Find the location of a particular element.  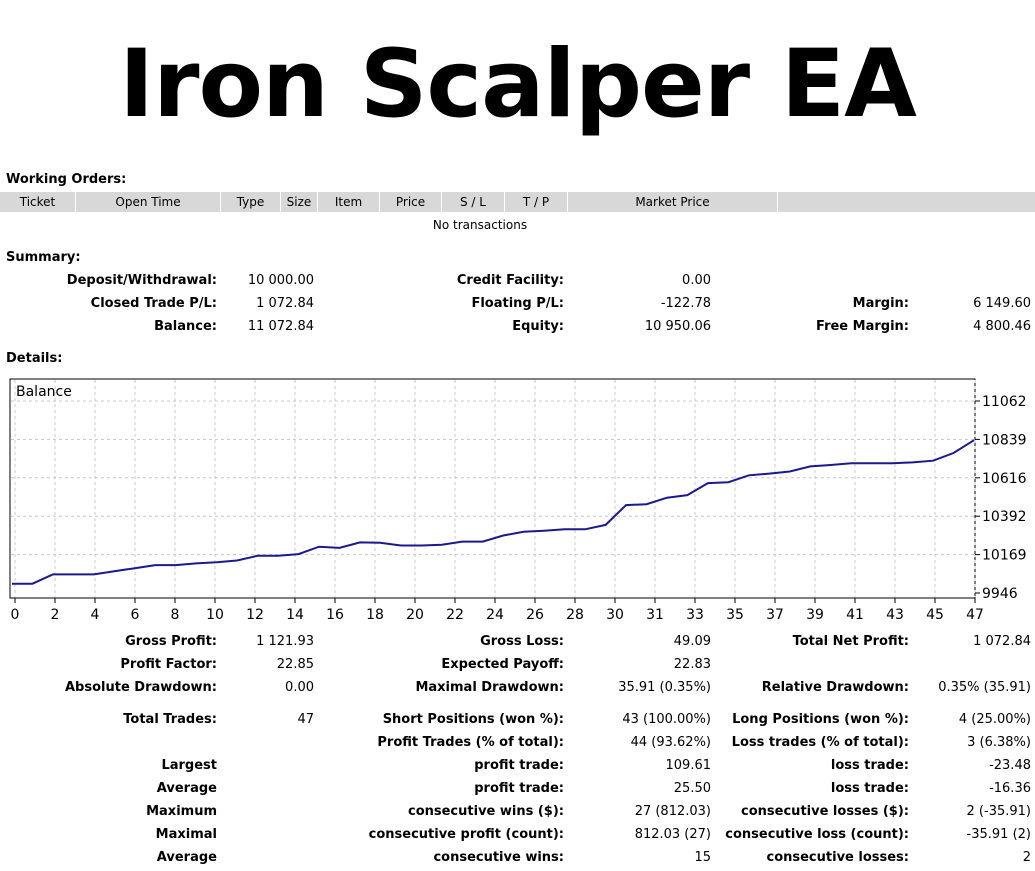

stat-label: consecutive wins: is located at coordinates (498, 857).